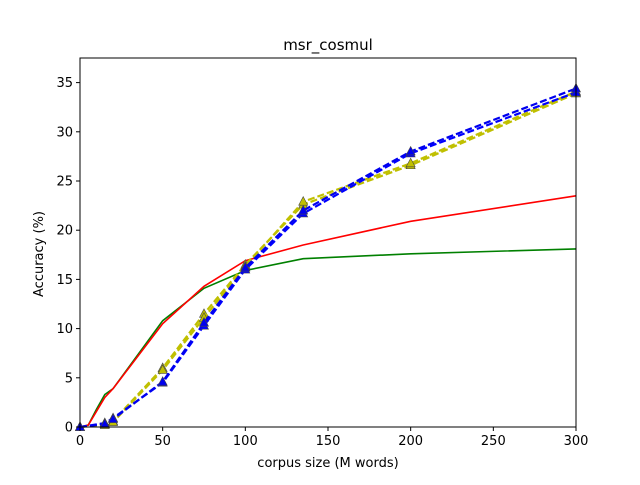 This screenshot has width=640, height=485. What do you see at coordinates (410, 441) in the screenshot?
I see `x-tick-label: 200` at bounding box center [410, 441].